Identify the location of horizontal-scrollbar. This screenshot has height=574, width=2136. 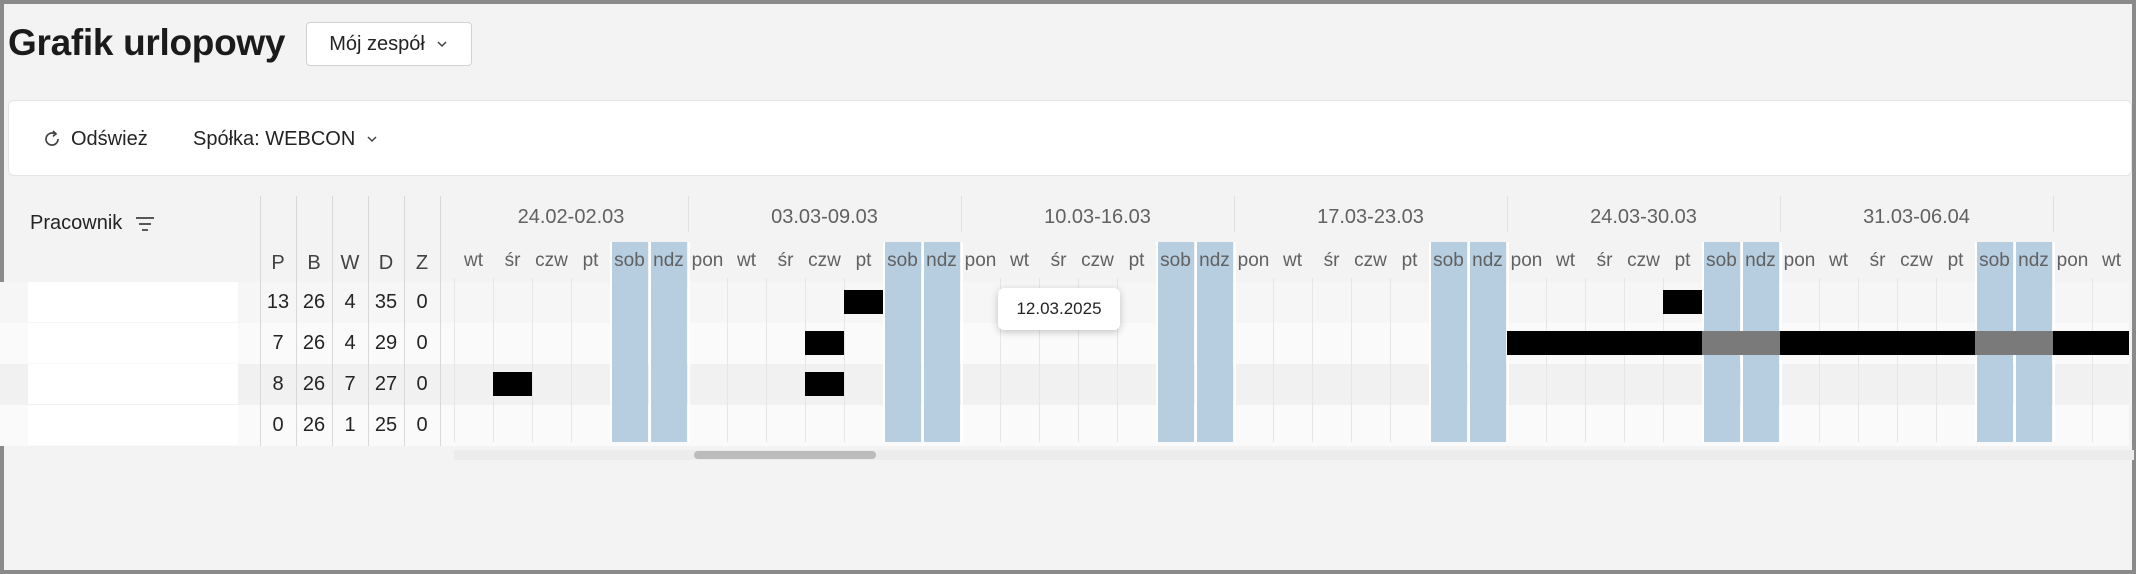
(1294, 455).